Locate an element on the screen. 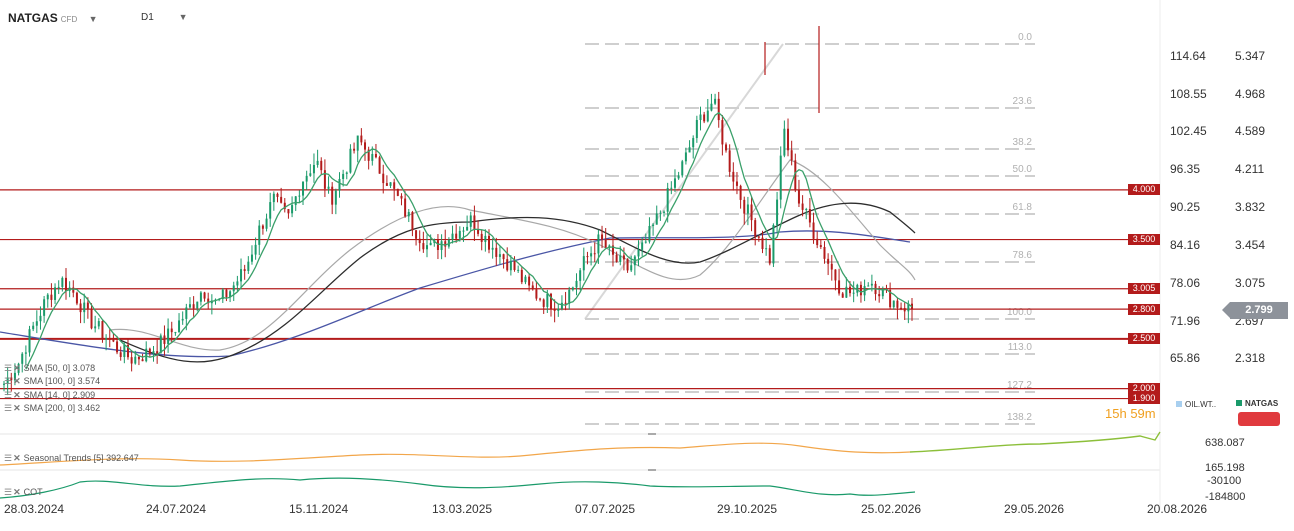  level-tag: 1.900 is located at coordinates (1144, 399).